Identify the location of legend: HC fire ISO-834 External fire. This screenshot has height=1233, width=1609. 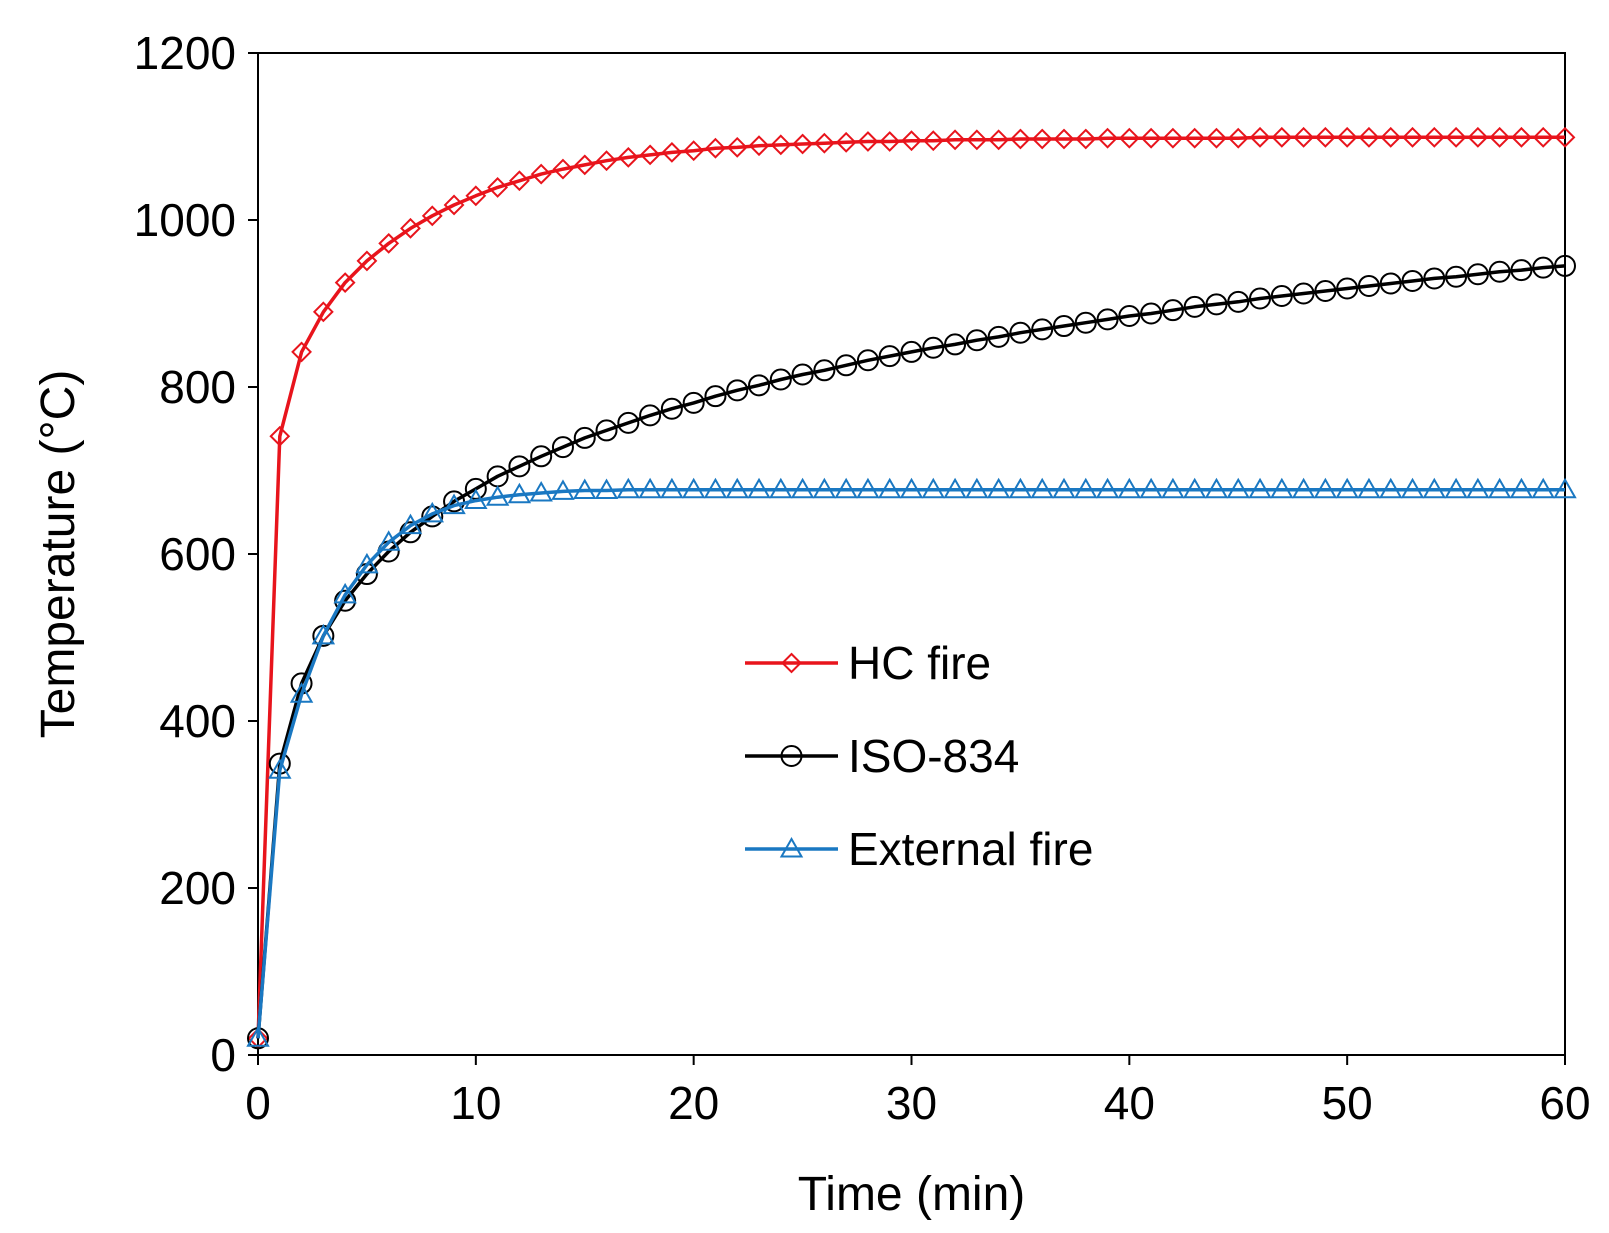
(919, 756).